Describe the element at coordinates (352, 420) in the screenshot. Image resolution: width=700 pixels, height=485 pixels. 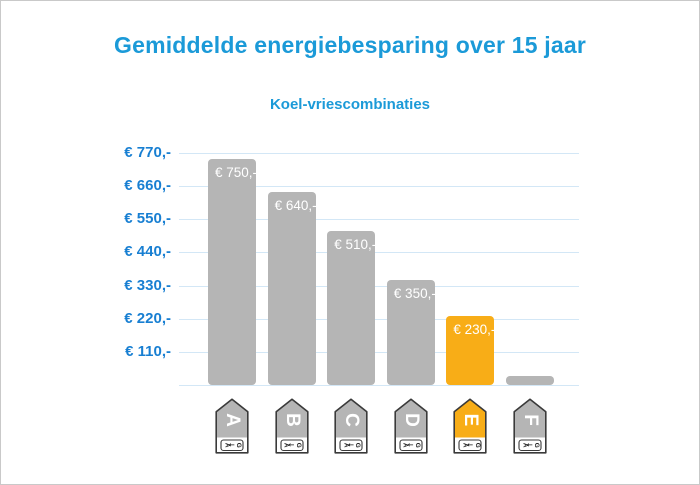
I see `energy-class-letter: C` at that location.